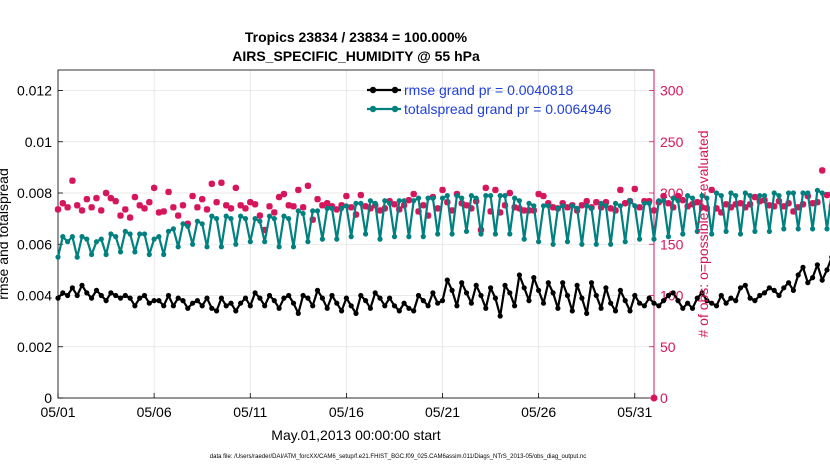  Describe the element at coordinates (34, 296) in the screenshot. I see `y-tick-label: 0.004` at that location.